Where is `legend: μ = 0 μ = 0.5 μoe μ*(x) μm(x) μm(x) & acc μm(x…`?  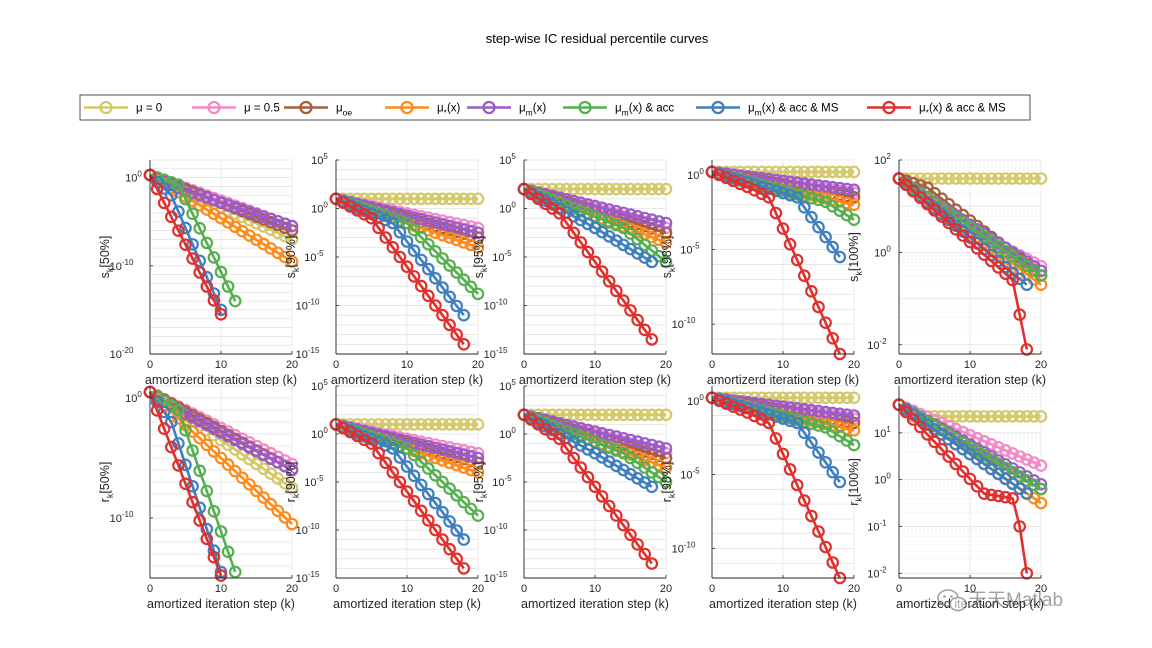 legend: μ = 0 μ = 0.5 μoe μ*(x) μm(x) μm(x) & acc μm(x… is located at coordinates (555, 107).